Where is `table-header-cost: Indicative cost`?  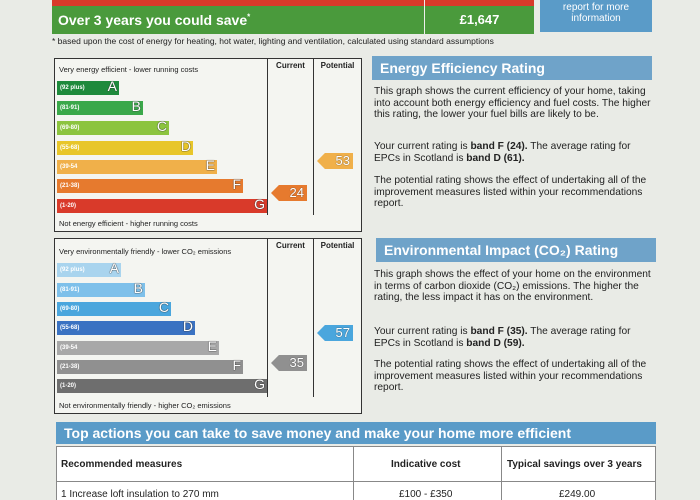
table-header-cost: Indicative cost is located at coordinates (426, 464).